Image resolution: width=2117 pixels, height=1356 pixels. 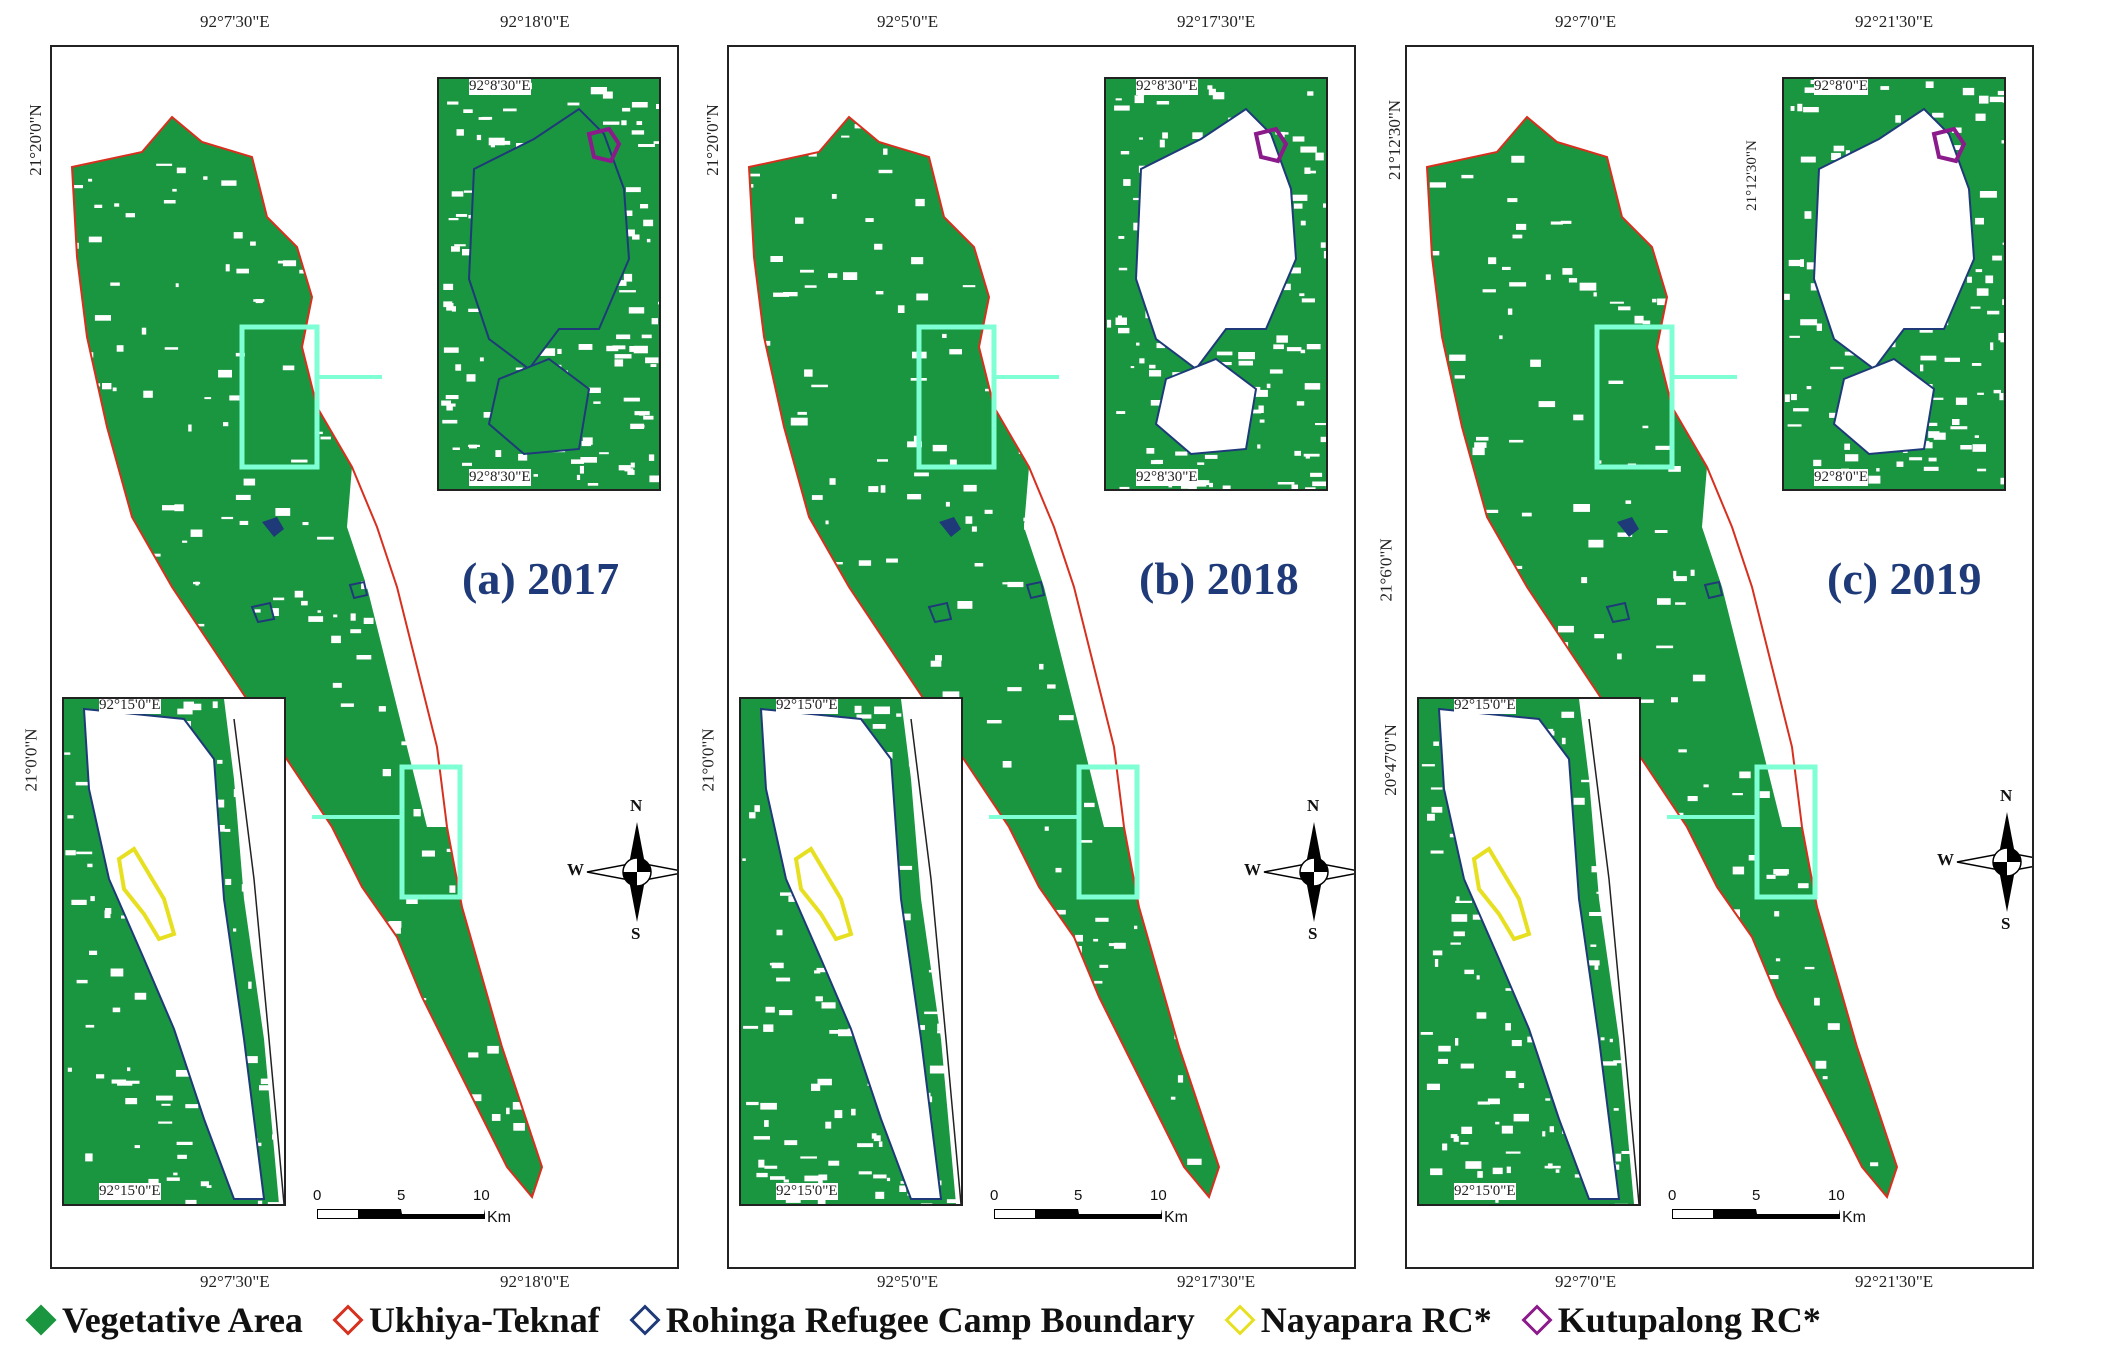 What do you see at coordinates (908, 21) in the screenshot?
I see `top-coord-left: 92°5'0"E` at bounding box center [908, 21].